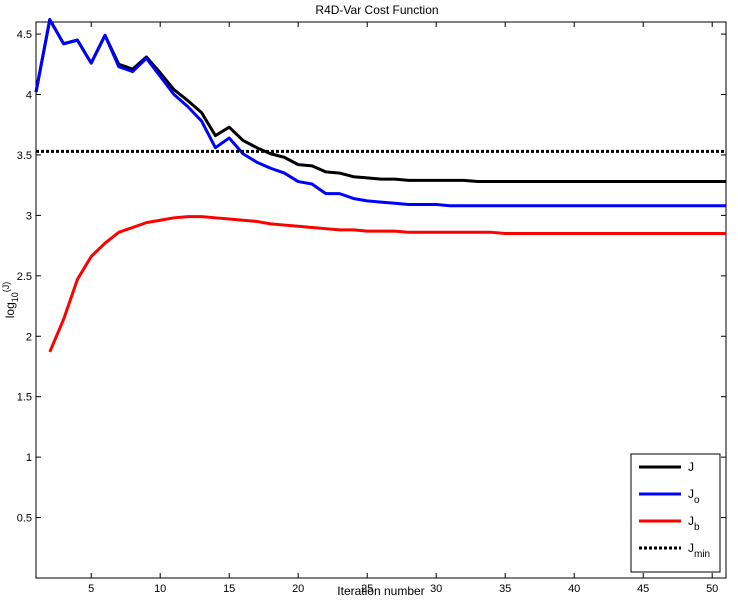  What do you see at coordinates (24, 398) in the screenshot?
I see `y-tick-label: 1.5` at bounding box center [24, 398].